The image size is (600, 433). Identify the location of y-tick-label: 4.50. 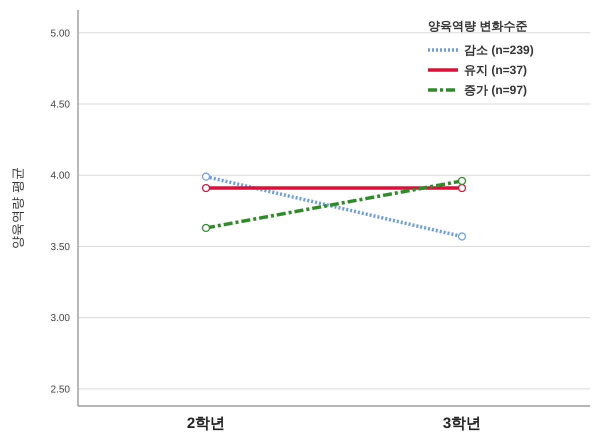
(60, 105).